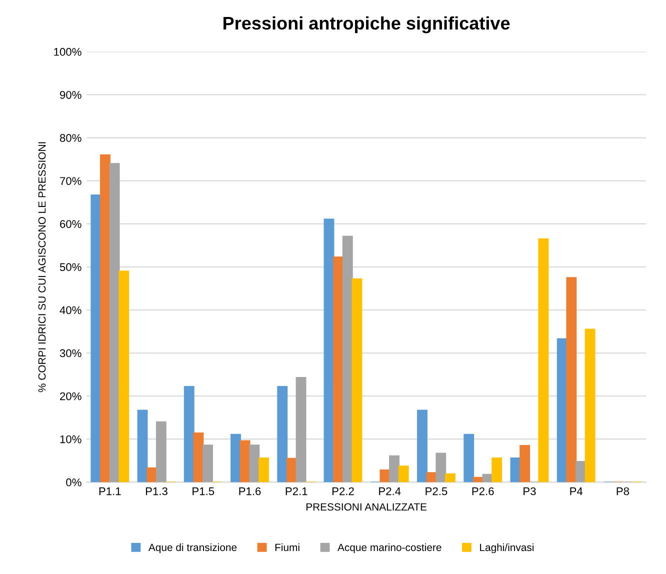 This screenshot has height=574, width=666. Describe the element at coordinates (367, 25) in the screenshot. I see `chart-title: Pressioni antropiche significative` at that location.